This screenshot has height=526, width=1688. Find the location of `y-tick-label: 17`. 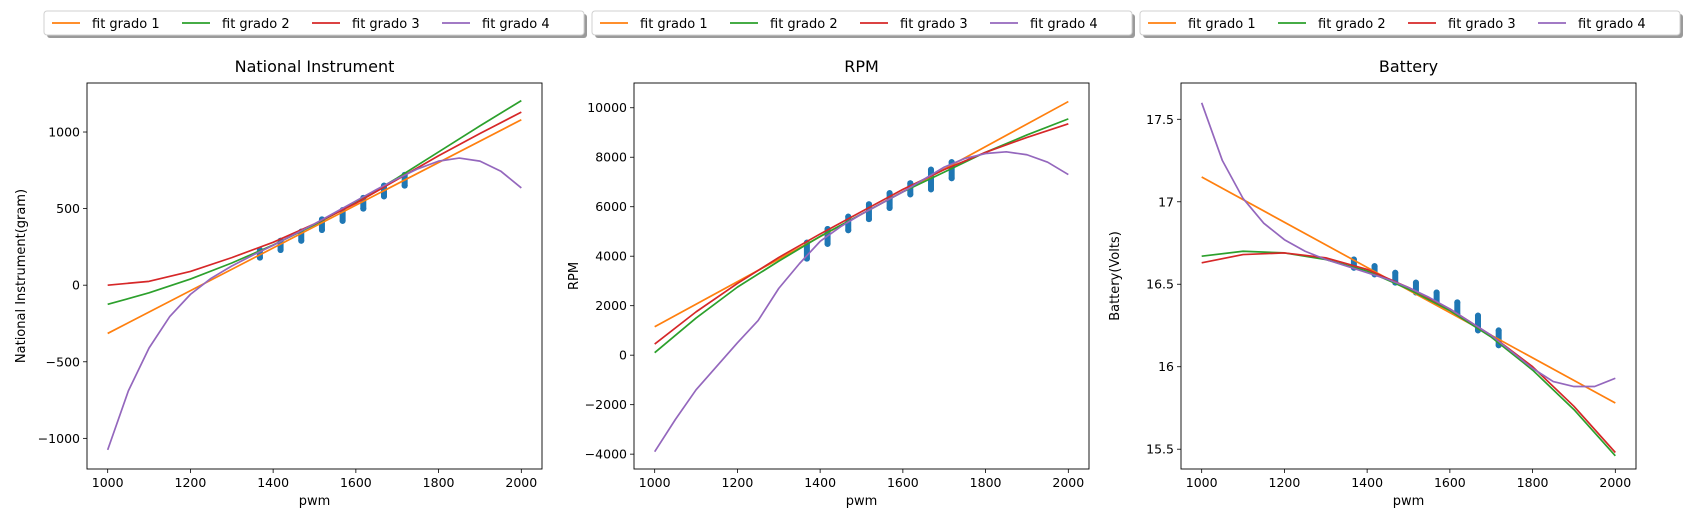

y-tick-label: 17 is located at coordinates (1166, 201).